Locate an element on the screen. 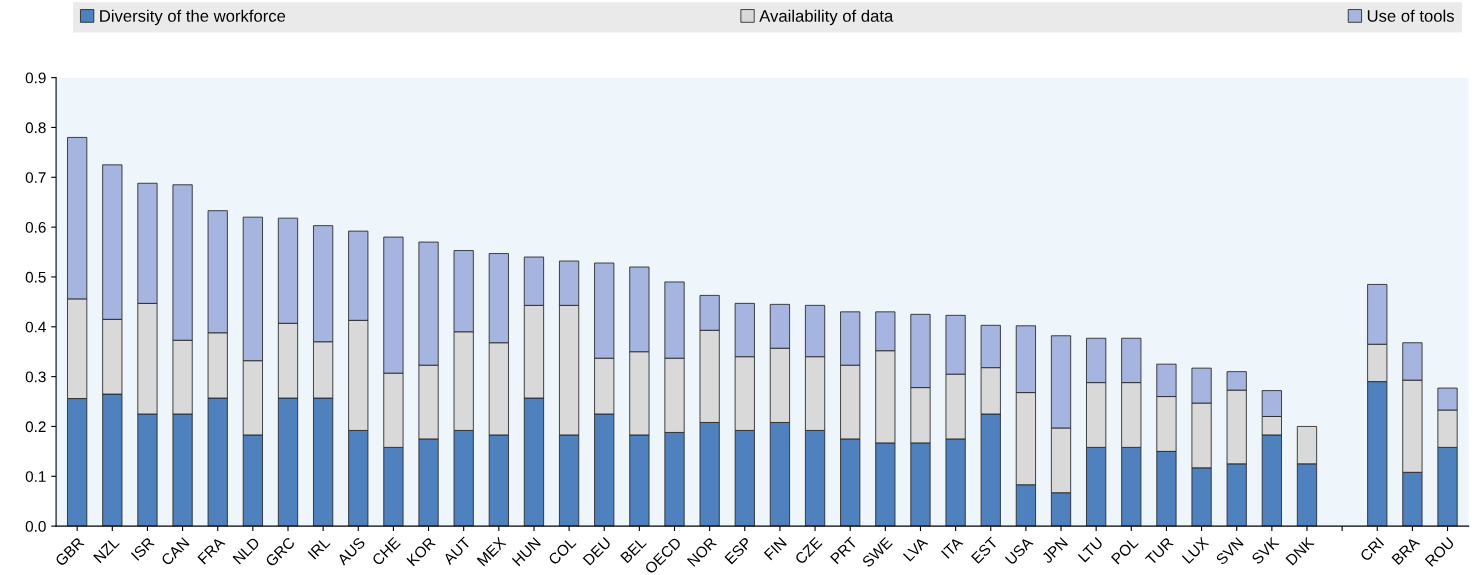  y-tick-label: 0.7 is located at coordinates (35, 177).